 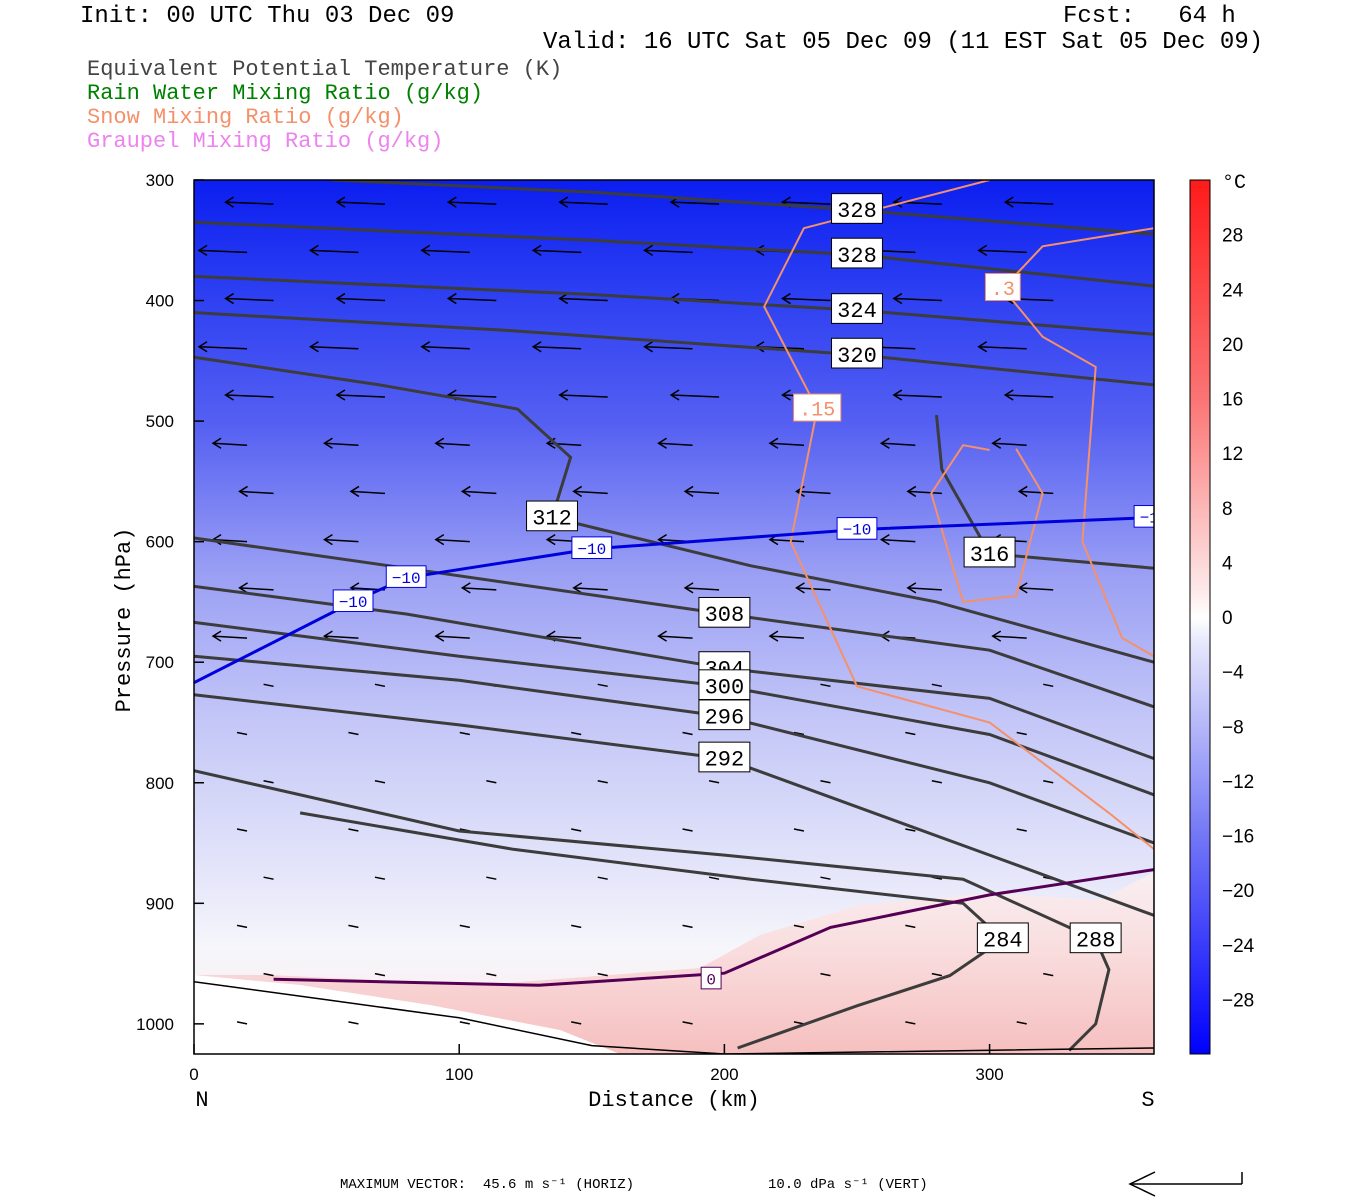 I want to click on contour-label-text: 320, so click(x=857, y=356).